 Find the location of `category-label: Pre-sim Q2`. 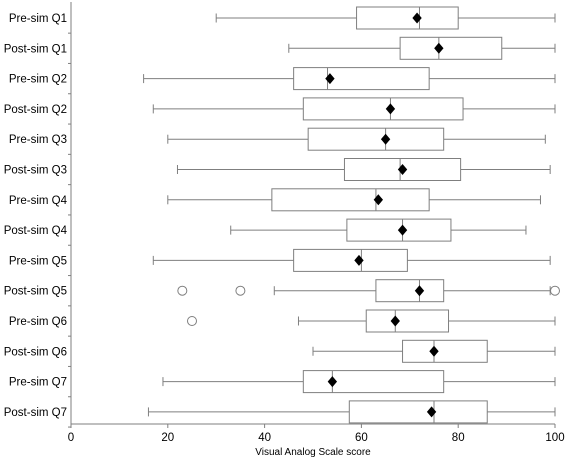

category-label: Pre-sim Q2 is located at coordinates (38, 80).